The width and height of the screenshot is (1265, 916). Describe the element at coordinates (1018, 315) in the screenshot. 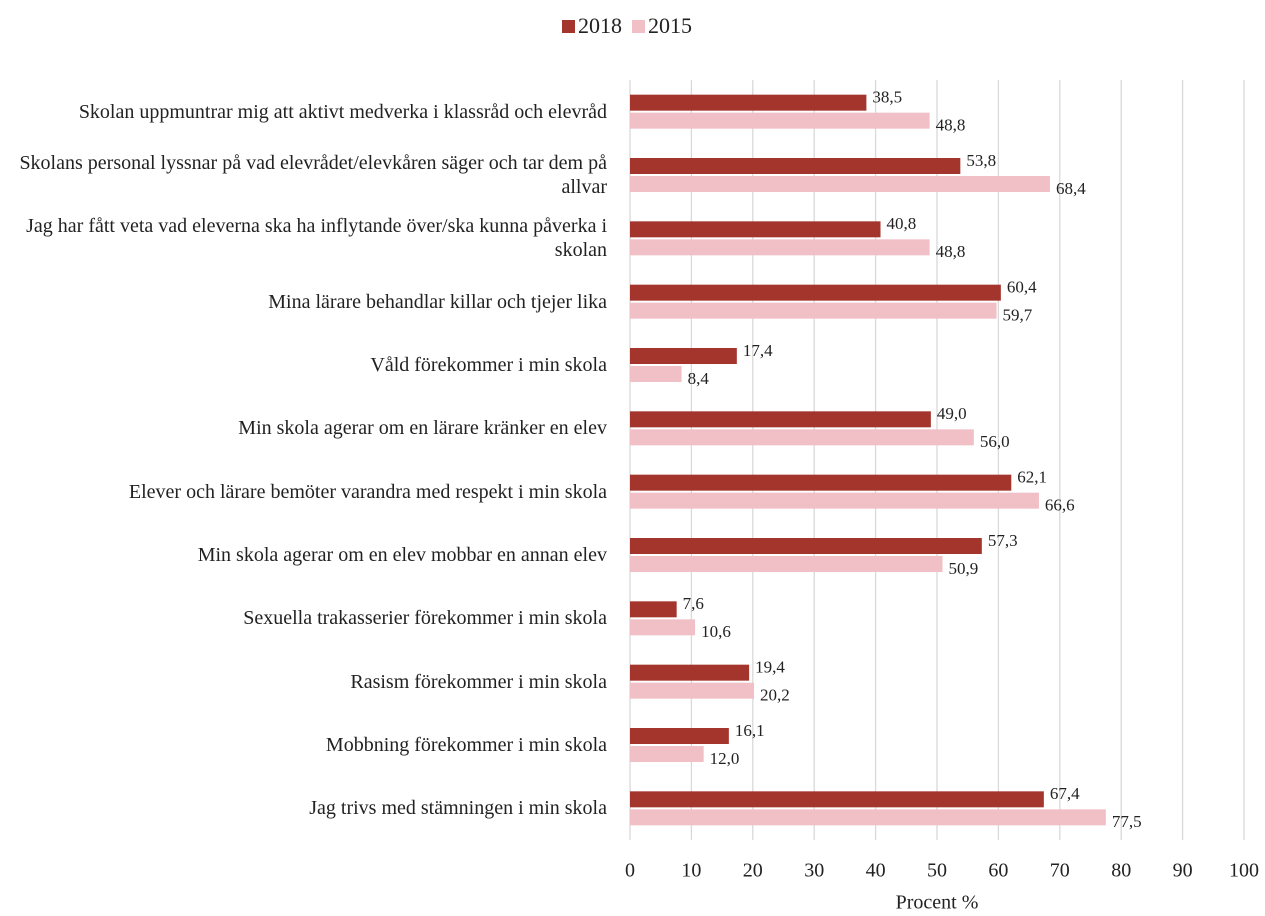

I see `value-label: 59,7` at that location.